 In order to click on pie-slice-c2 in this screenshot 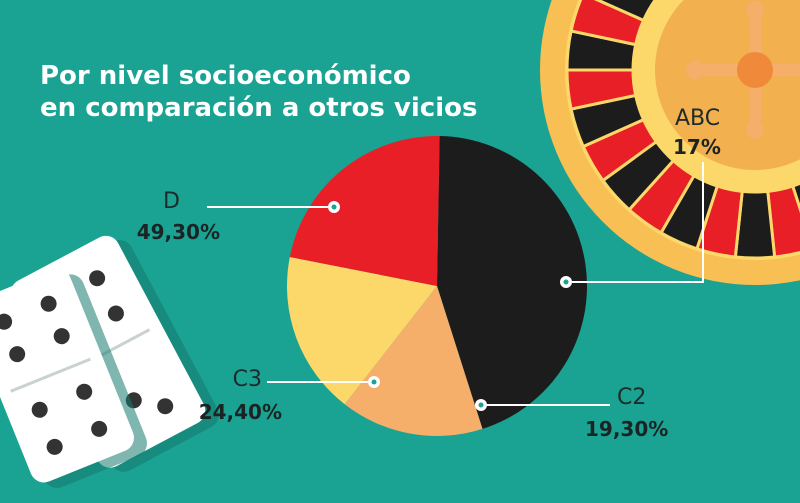, I will do `click(362, 331)`.